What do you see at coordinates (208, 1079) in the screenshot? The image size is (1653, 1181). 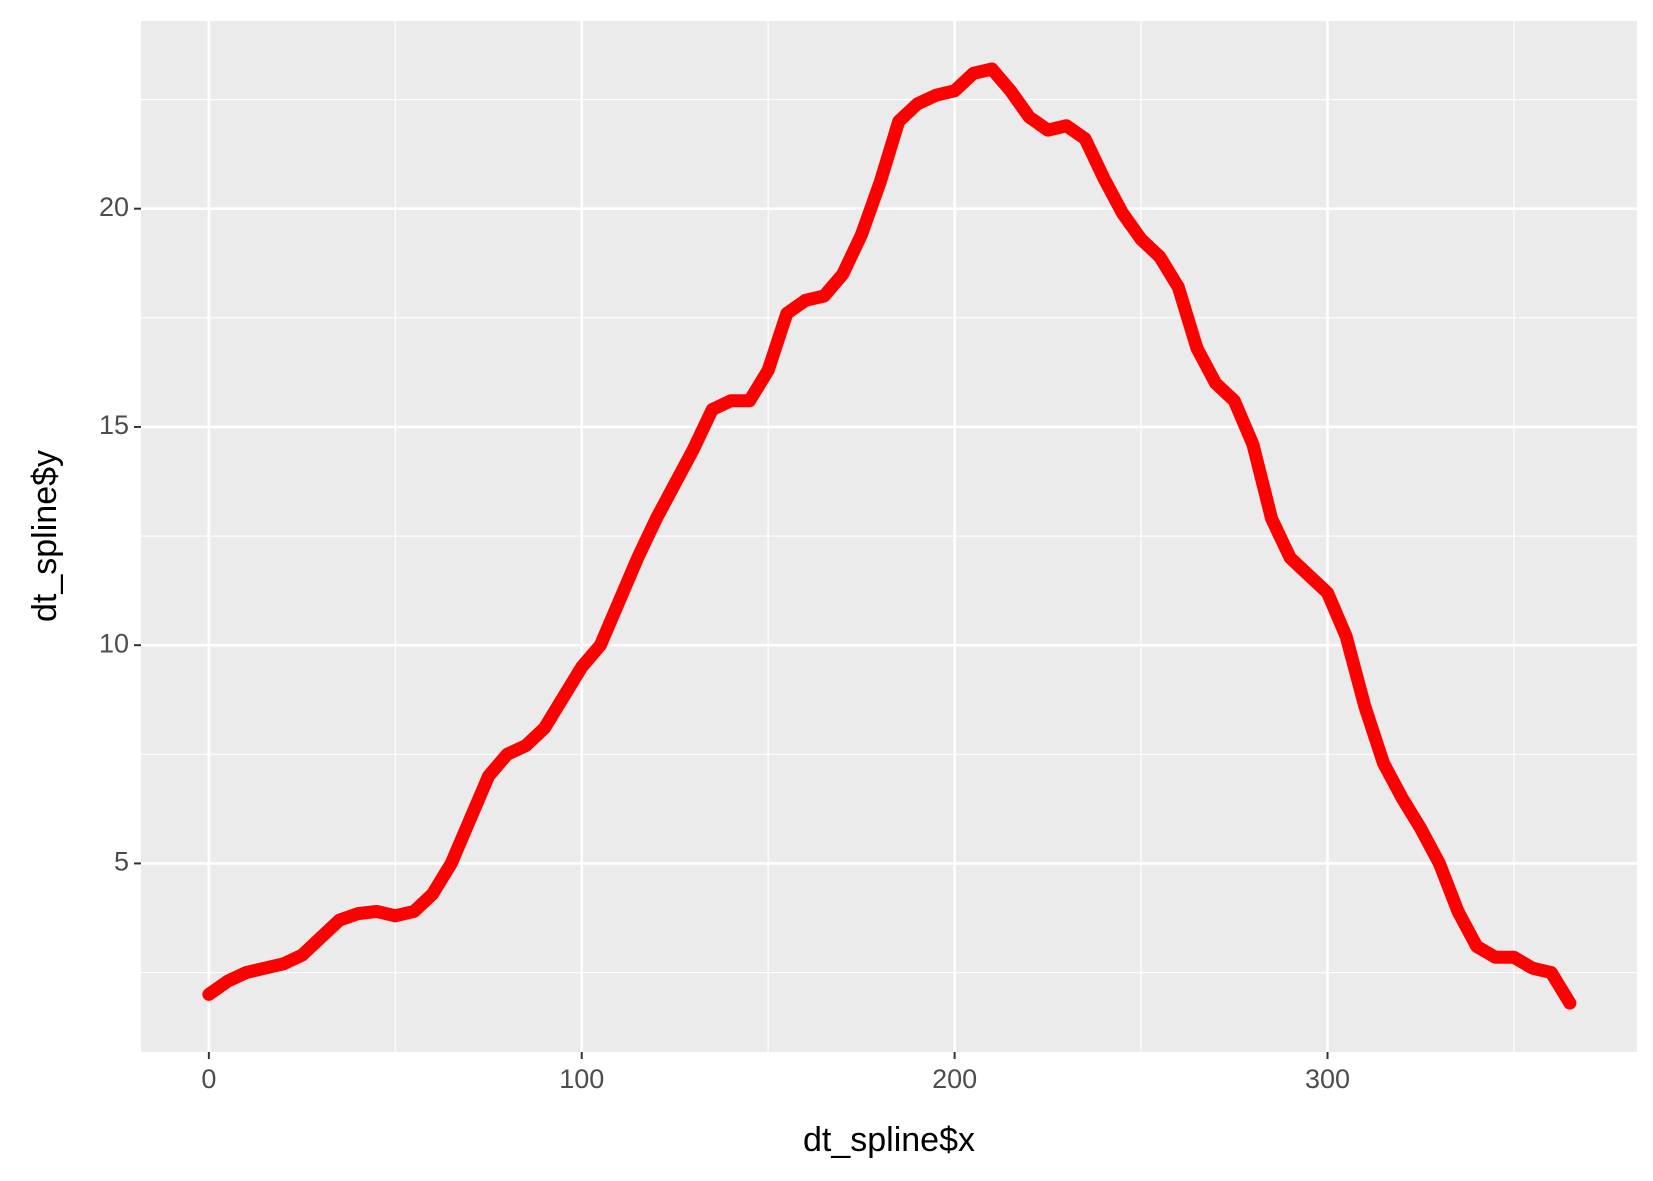 I see `x-tick-label: 0` at bounding box center [208, 1079].